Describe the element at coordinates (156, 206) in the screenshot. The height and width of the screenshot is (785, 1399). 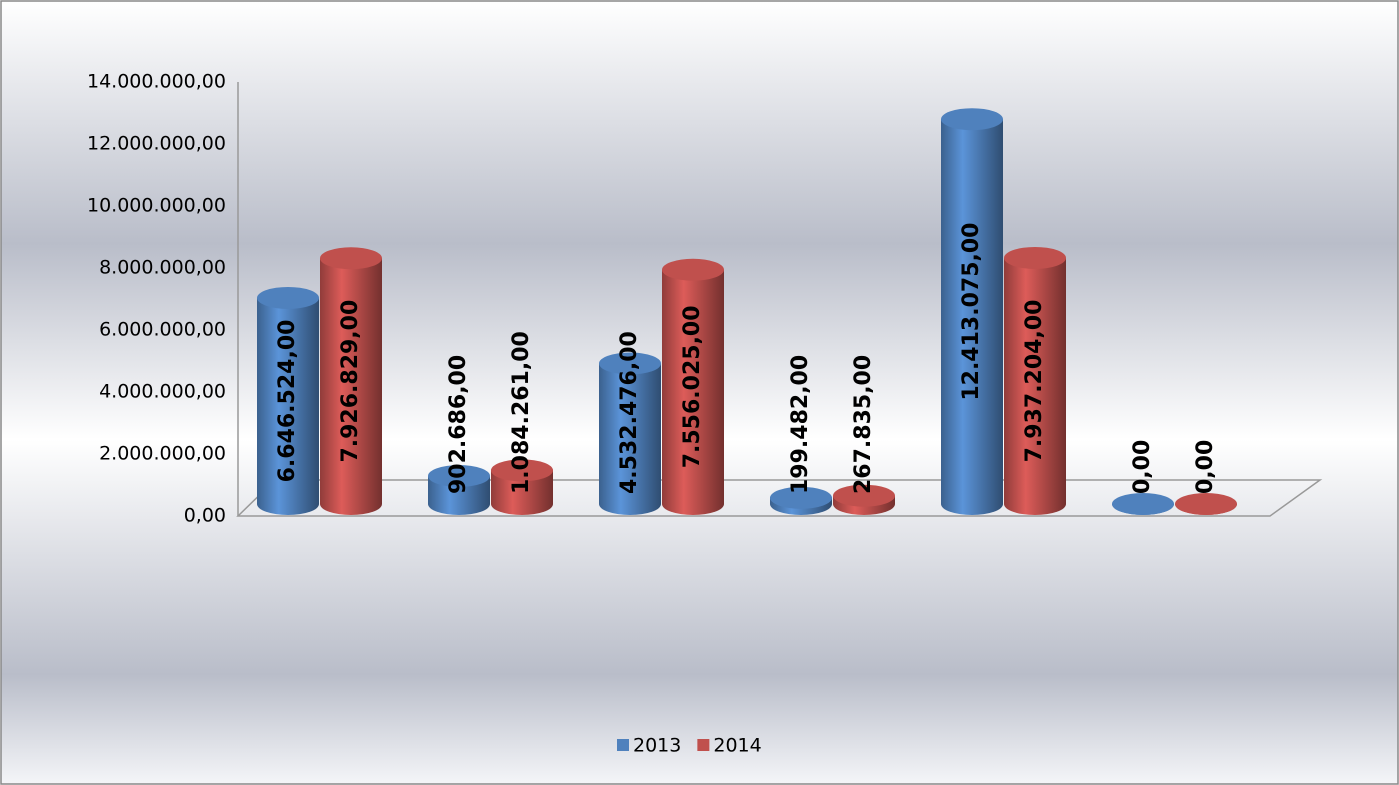
I see `y-tick-label: 10.000.000,00` at that location.